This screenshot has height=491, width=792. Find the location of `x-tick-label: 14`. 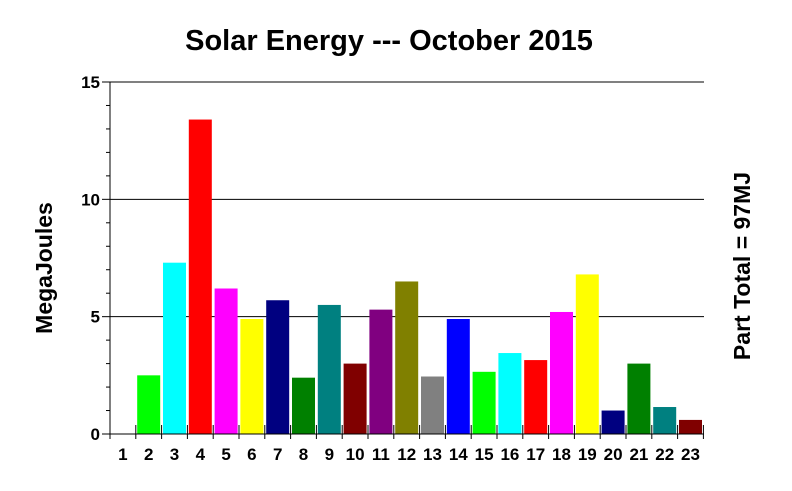

x-tick-label: 14 is located at coordinates (458, 454).